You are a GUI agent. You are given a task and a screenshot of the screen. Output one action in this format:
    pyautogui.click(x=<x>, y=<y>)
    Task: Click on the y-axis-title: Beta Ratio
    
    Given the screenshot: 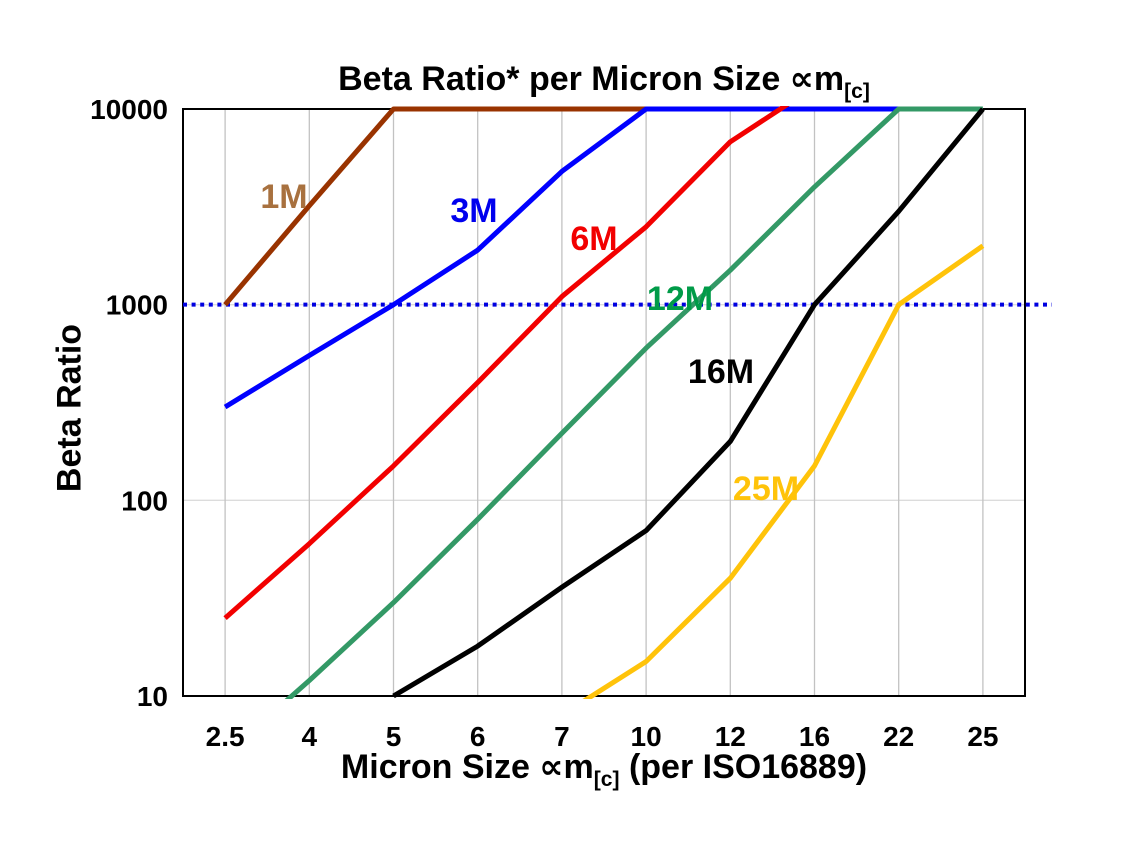 What is the action you would take?
    pyautogui.click(x=69, y=408)
    